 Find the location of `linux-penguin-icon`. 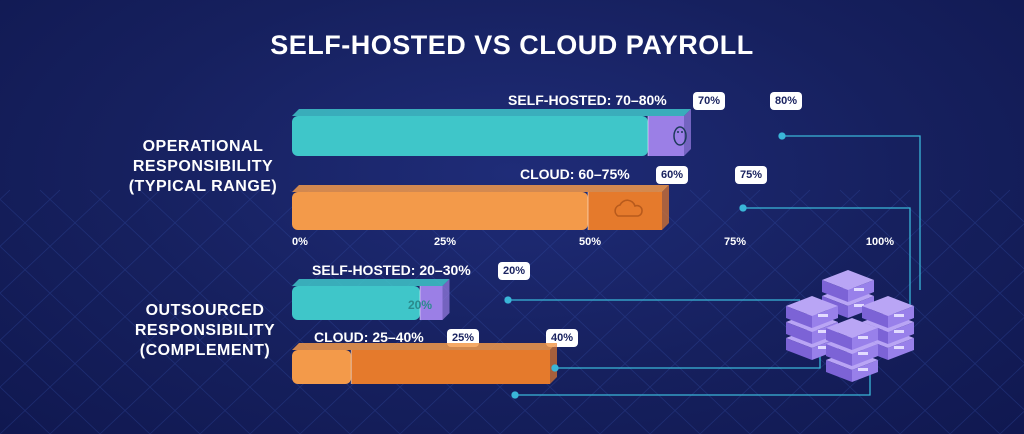

linux-penguin-icon is located at coordinates (680, 136).